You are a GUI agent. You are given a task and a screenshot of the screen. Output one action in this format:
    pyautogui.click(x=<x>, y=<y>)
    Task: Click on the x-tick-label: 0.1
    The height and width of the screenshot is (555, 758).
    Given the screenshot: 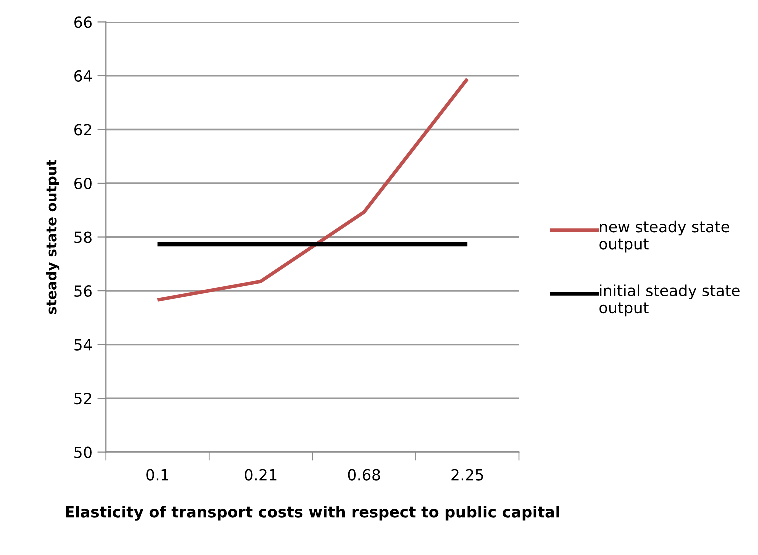 What is the action you would take?
    pyautogui.click(x=157, y=475)
    